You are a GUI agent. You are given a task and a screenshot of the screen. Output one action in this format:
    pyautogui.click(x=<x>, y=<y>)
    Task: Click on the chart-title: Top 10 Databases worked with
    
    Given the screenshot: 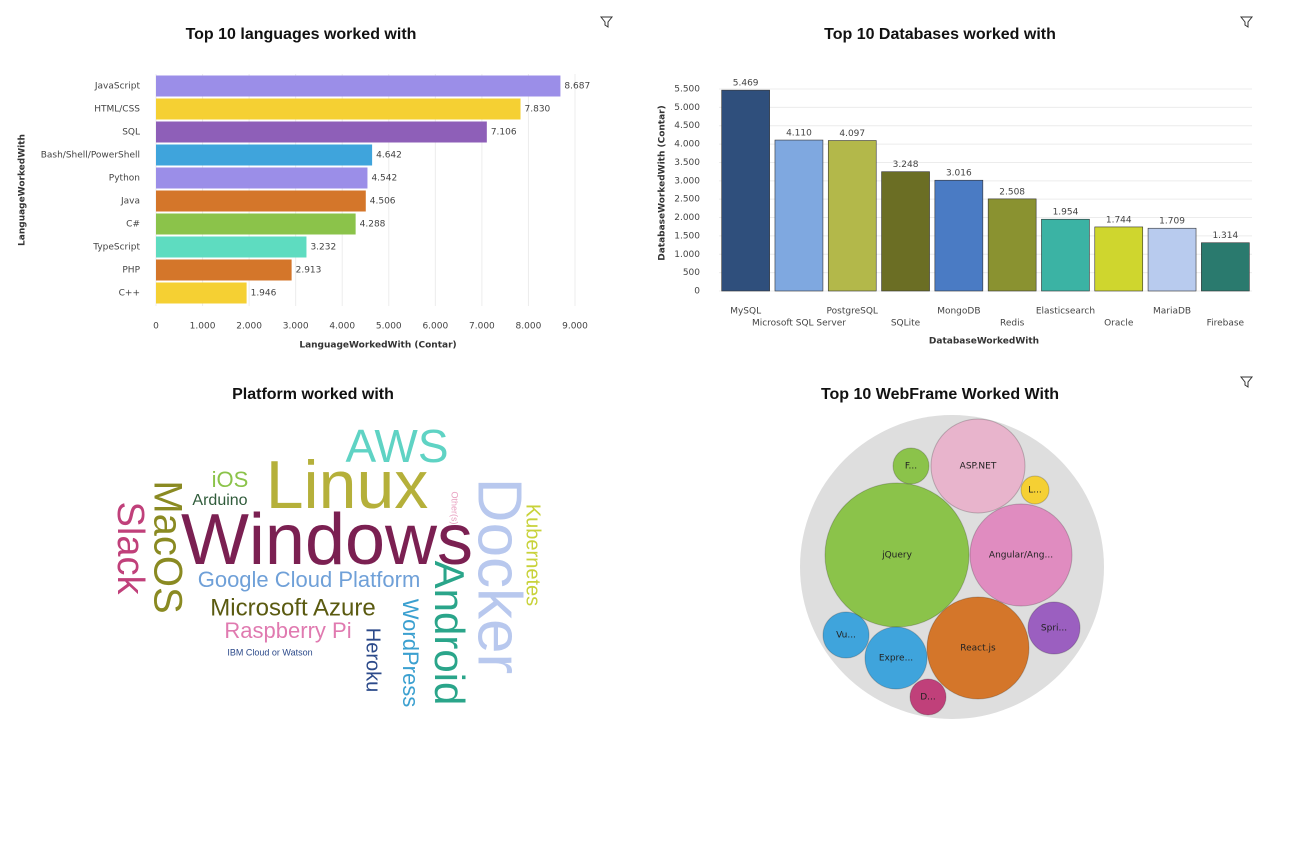 What is the action you would take?
    pyautogui.click(x=940, y=34)
    